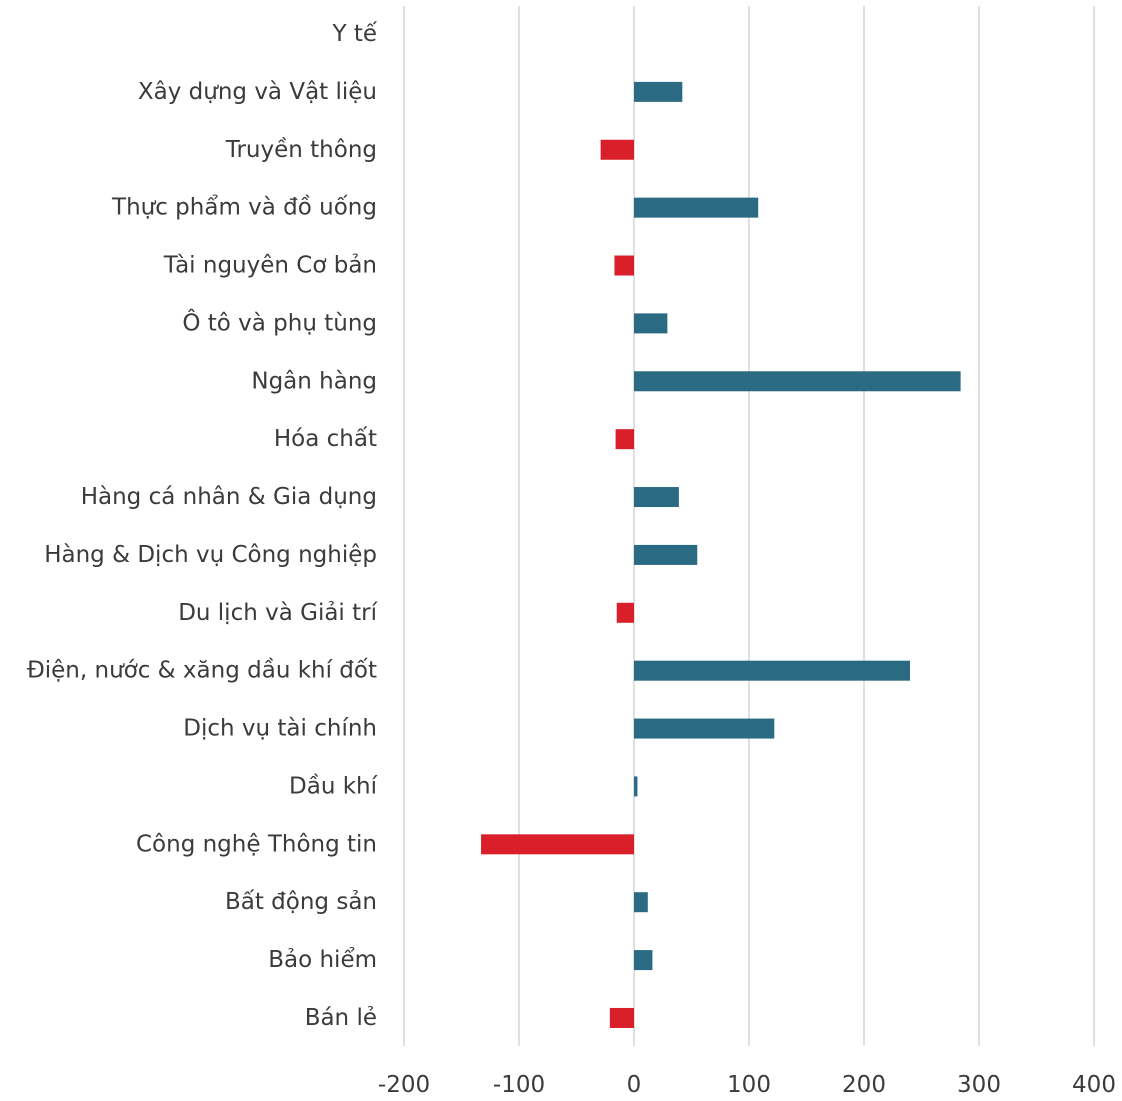  Describe the element at coordinates (202, 671) in the screenshot. I see `category-label: Điện, nước & xăng dầu khí đốt` at that location.